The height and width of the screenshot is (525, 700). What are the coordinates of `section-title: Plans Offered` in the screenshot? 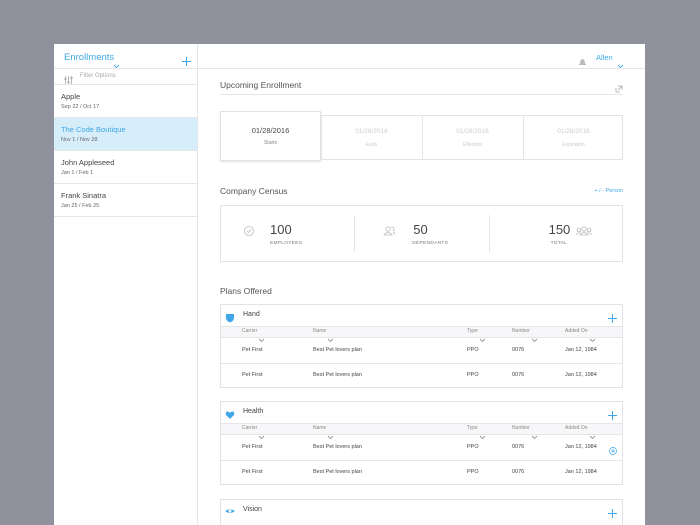 It's located at (246, 291).